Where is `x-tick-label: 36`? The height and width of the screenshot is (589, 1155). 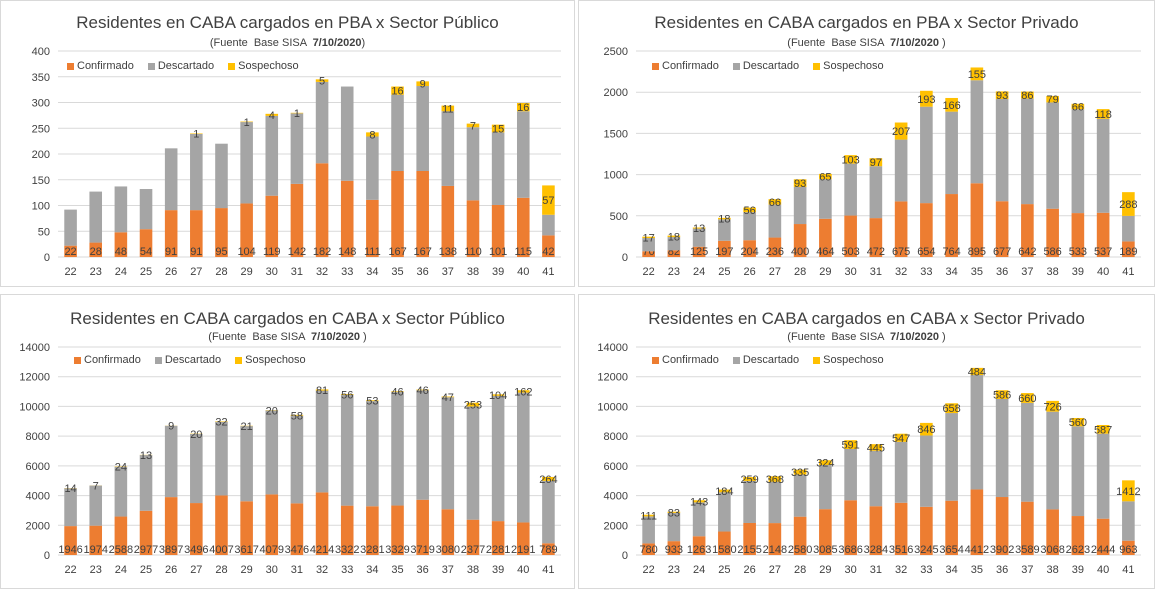
x-tick-label: 36 is located at coordinates (1002, 570).